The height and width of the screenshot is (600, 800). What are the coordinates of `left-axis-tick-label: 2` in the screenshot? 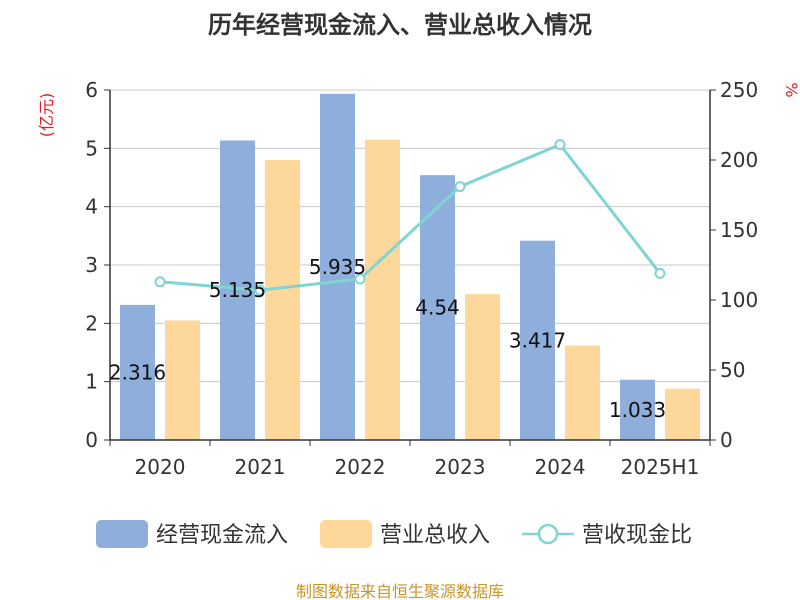 It's located at (91, 323).